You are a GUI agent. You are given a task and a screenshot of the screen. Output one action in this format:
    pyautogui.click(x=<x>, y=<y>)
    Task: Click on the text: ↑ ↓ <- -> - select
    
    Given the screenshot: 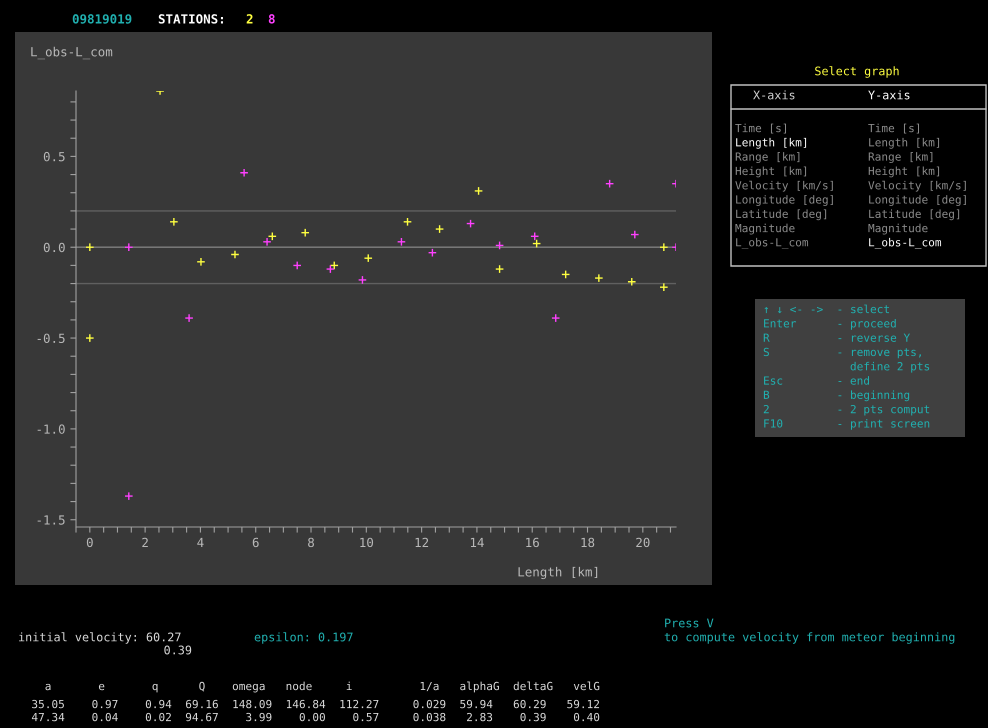 What is the action you would take?
    pyautogui.click(x=827, y=309)
    